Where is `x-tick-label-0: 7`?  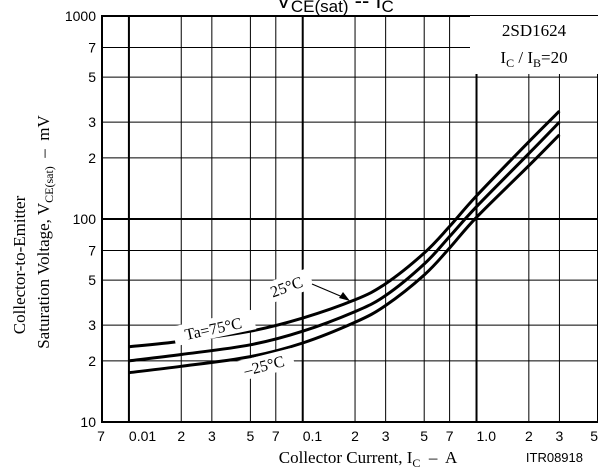 x-tick-label-0: 7 is located at coordinates (101, 436).